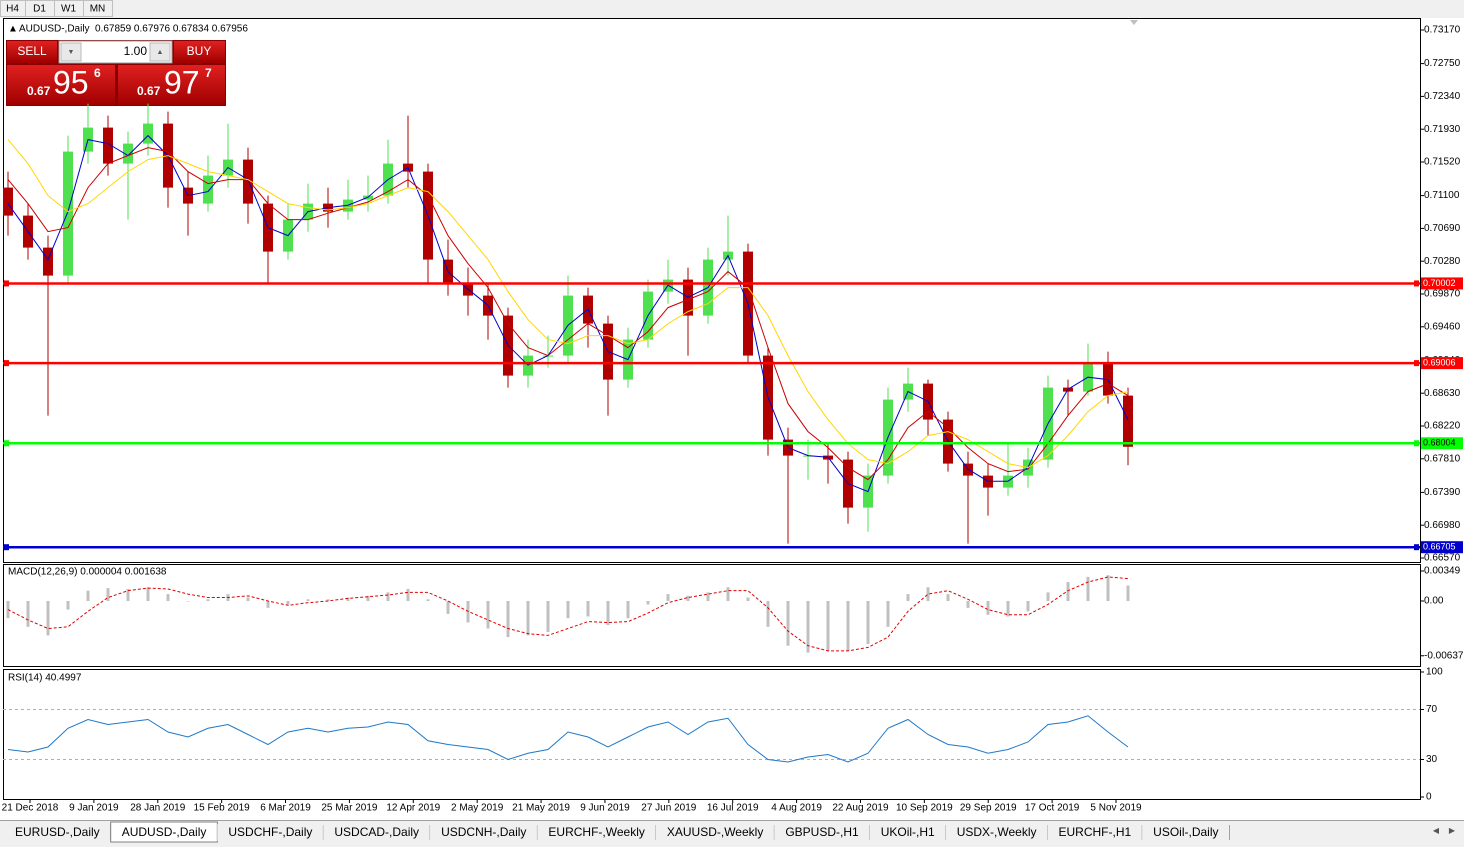 This screenshot has width=1464, height=847. What do you see at coordinates (1452, 830) in the screenshot?
I see `tab-scroll-right: ▶` at bounding box center [1452, 830].